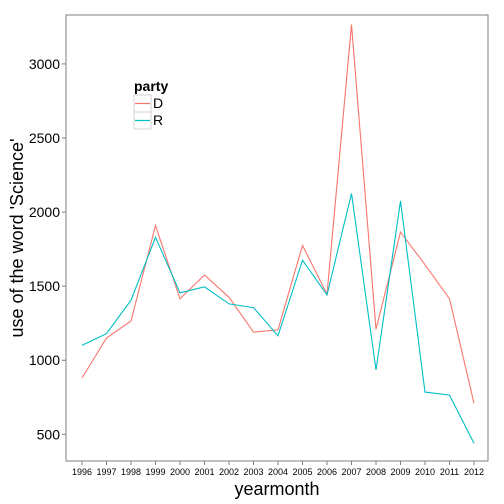  I want to click on x-tick-label: 2004, so click(278, 472).